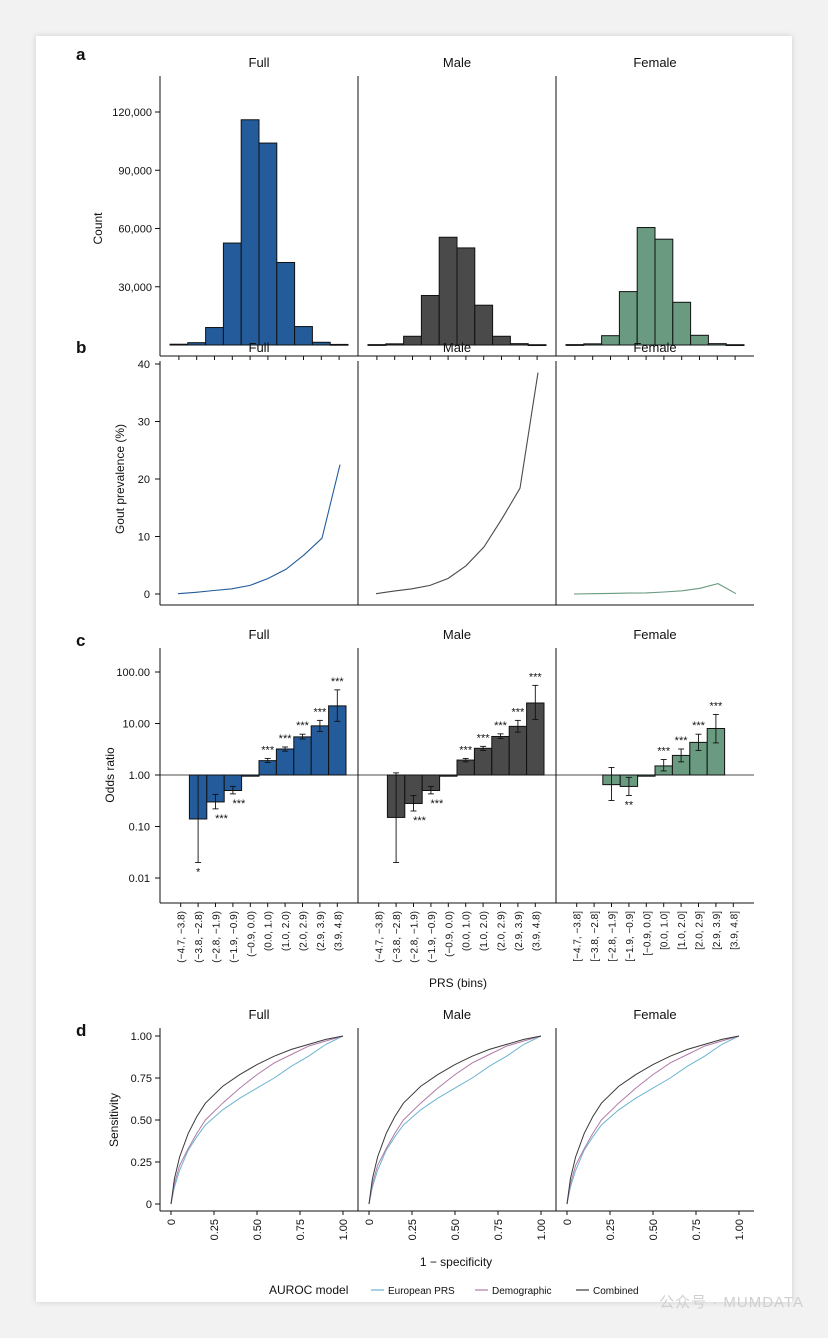 The image size is (828, 1338). Describe the element at coordinates (98, 228) in the screenshot. I see `panel-a-ylabel: Count` at that location.